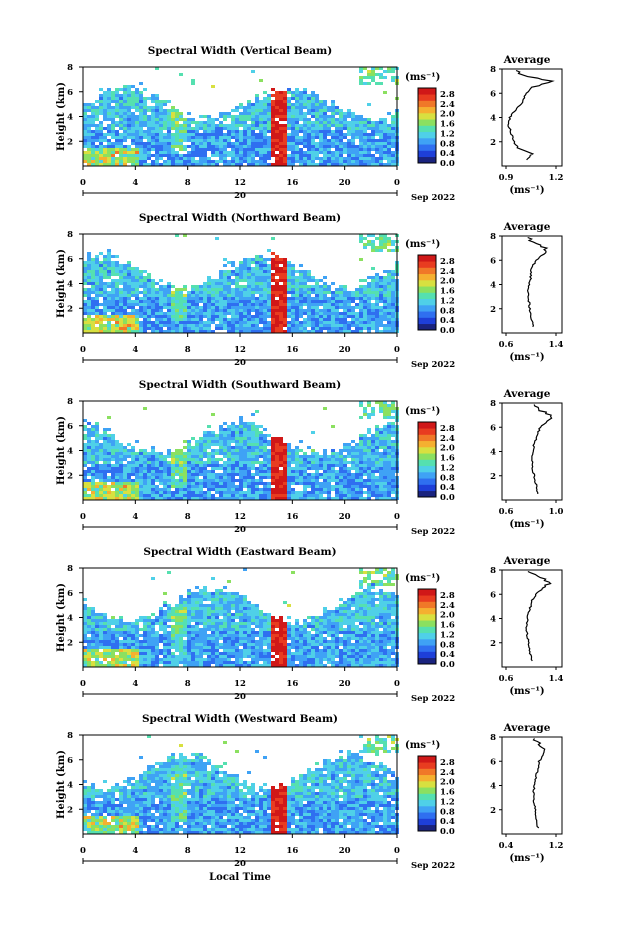  What do you see at coordinates (527, 227) in the screenshot?
I see `avg-title: Average` at bounding box center [527, 227].